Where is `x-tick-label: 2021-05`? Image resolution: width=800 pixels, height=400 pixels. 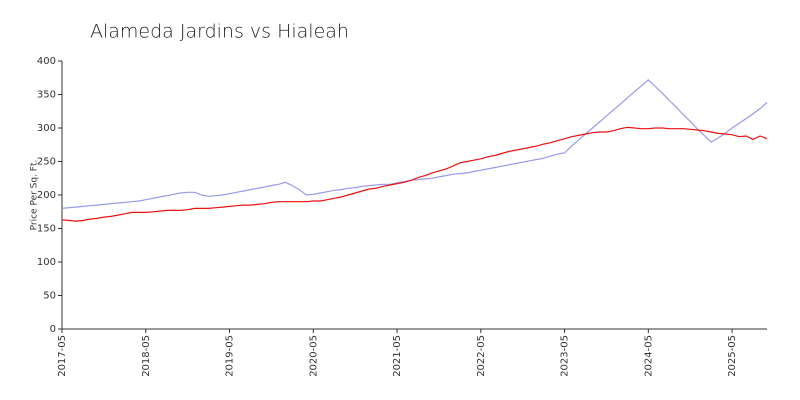
x-tick-label: 2021-05 is located at coordinates (397, 356).